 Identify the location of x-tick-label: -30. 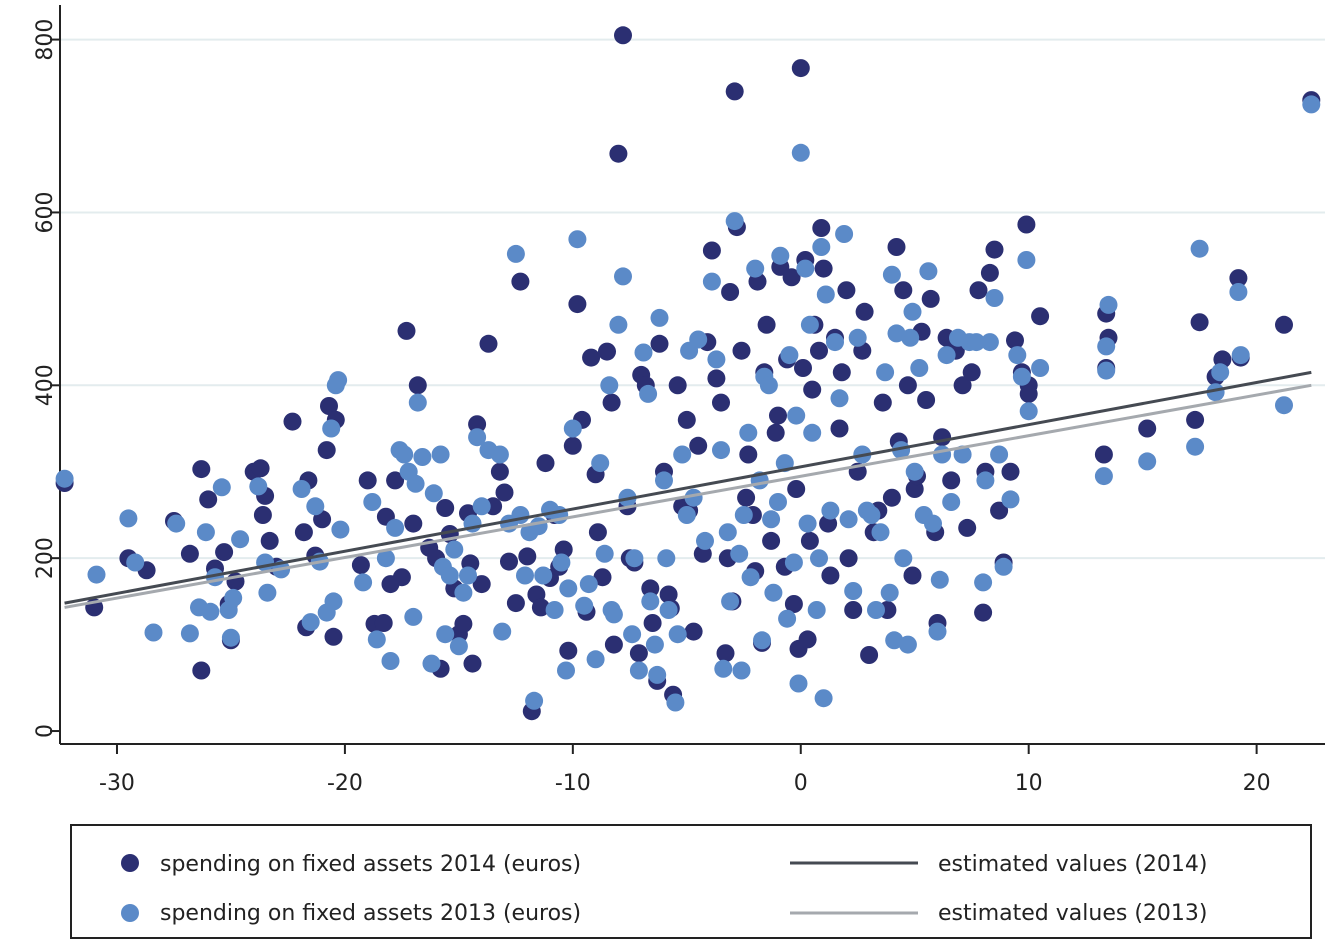
(117, 783).